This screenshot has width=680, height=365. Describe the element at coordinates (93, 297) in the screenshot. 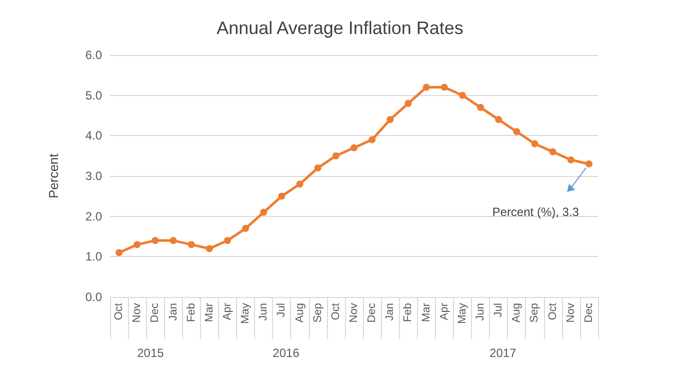

I see `y-tick-label: 0.0` at that location.